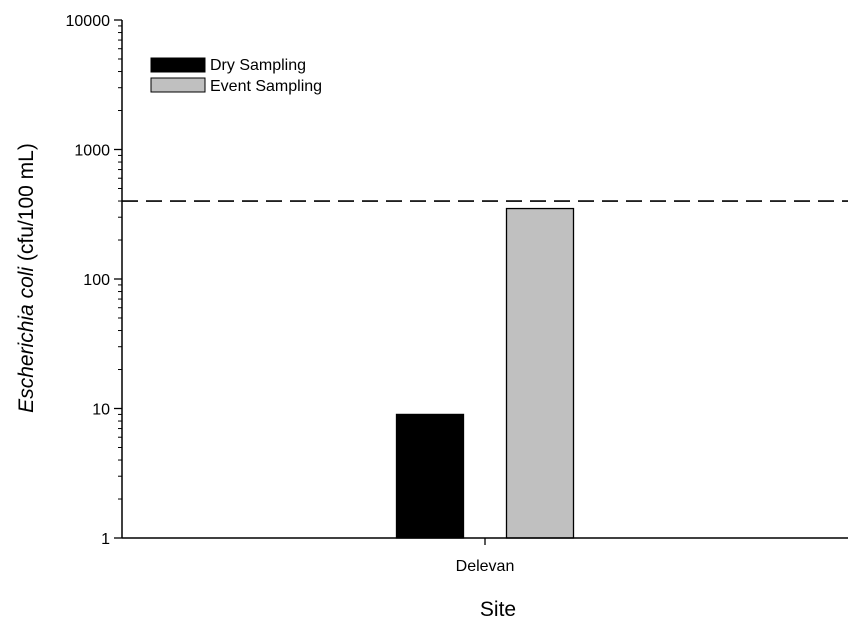 The width and height of the screenshot is (858, 624). What do you see at coordinates (92, 151) in the screenshot?
I see `y-tick-label: 1000` at bounding box center [92, 151].